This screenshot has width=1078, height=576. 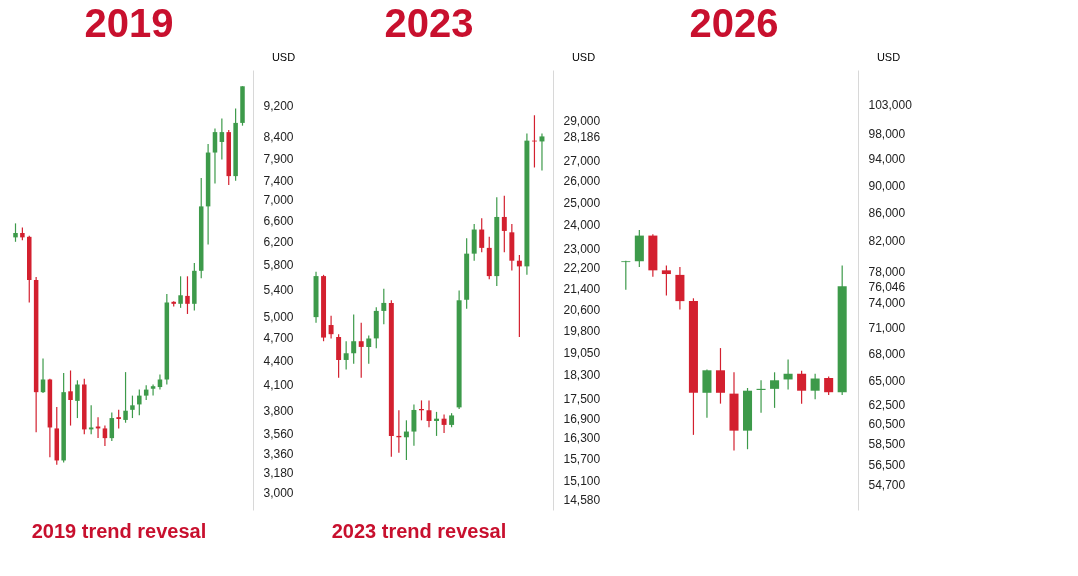 What do you see at coordinates (887, 353) in the screenshot?
I see `y-tick-label: 68,000` at bounding box center [887, 353].